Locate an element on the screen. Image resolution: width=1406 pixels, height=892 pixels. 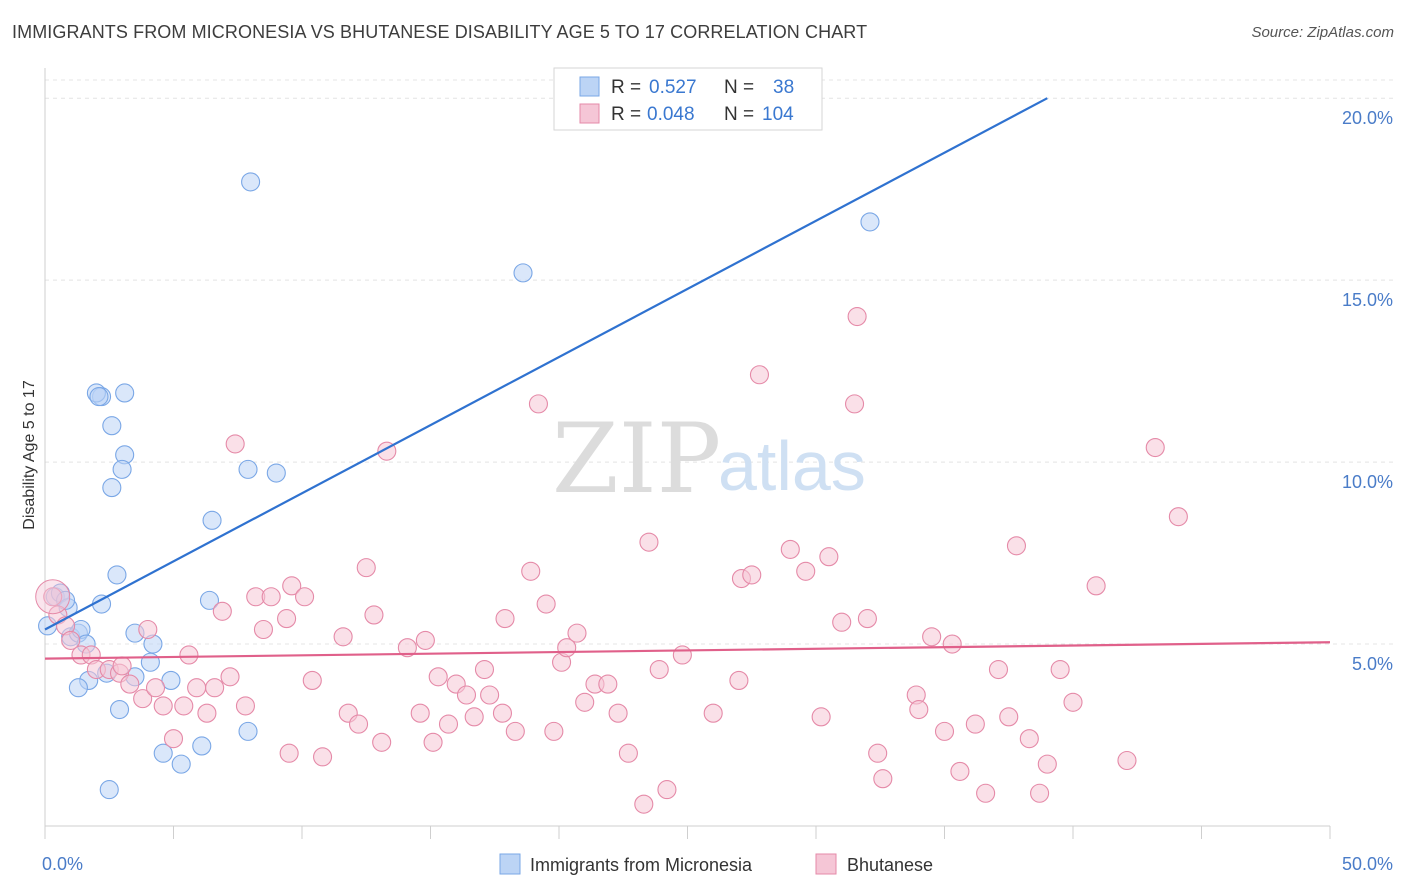
watermark-atlas: atlas is located at coordinates (792, 466).